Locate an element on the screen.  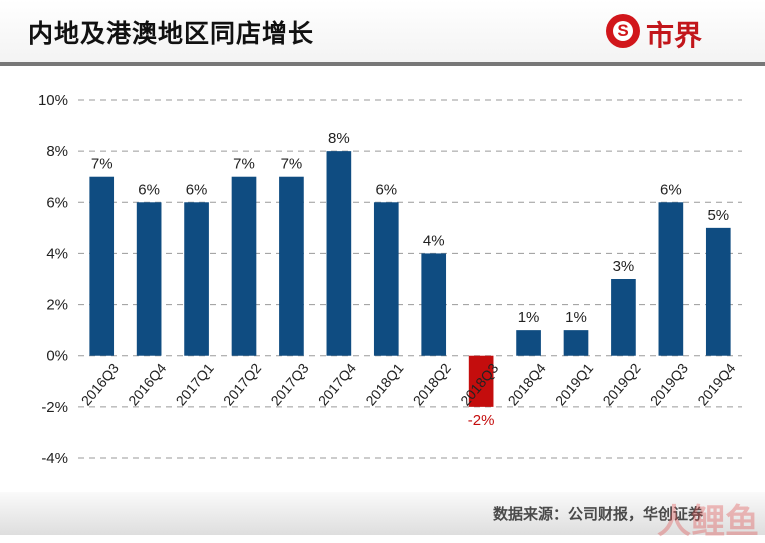
header-divider is located at coordinates (382, 64).